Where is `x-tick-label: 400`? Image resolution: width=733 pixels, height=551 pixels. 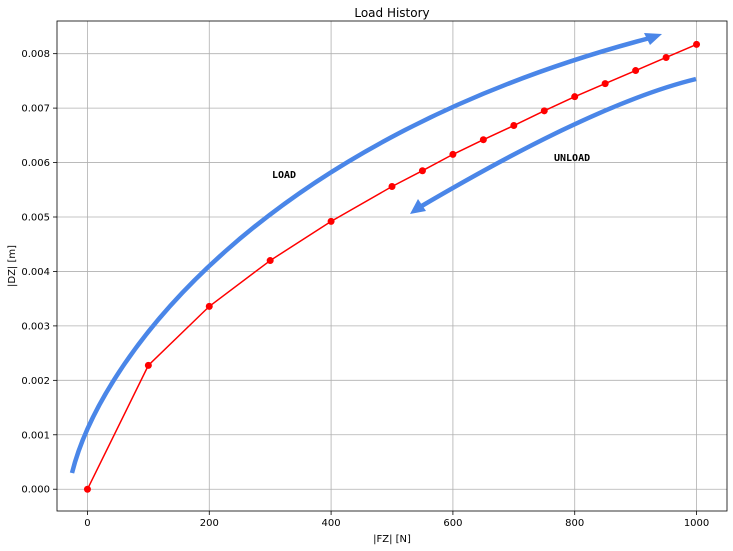
x-tick-label: 400 is located at coordinates (331, 523).